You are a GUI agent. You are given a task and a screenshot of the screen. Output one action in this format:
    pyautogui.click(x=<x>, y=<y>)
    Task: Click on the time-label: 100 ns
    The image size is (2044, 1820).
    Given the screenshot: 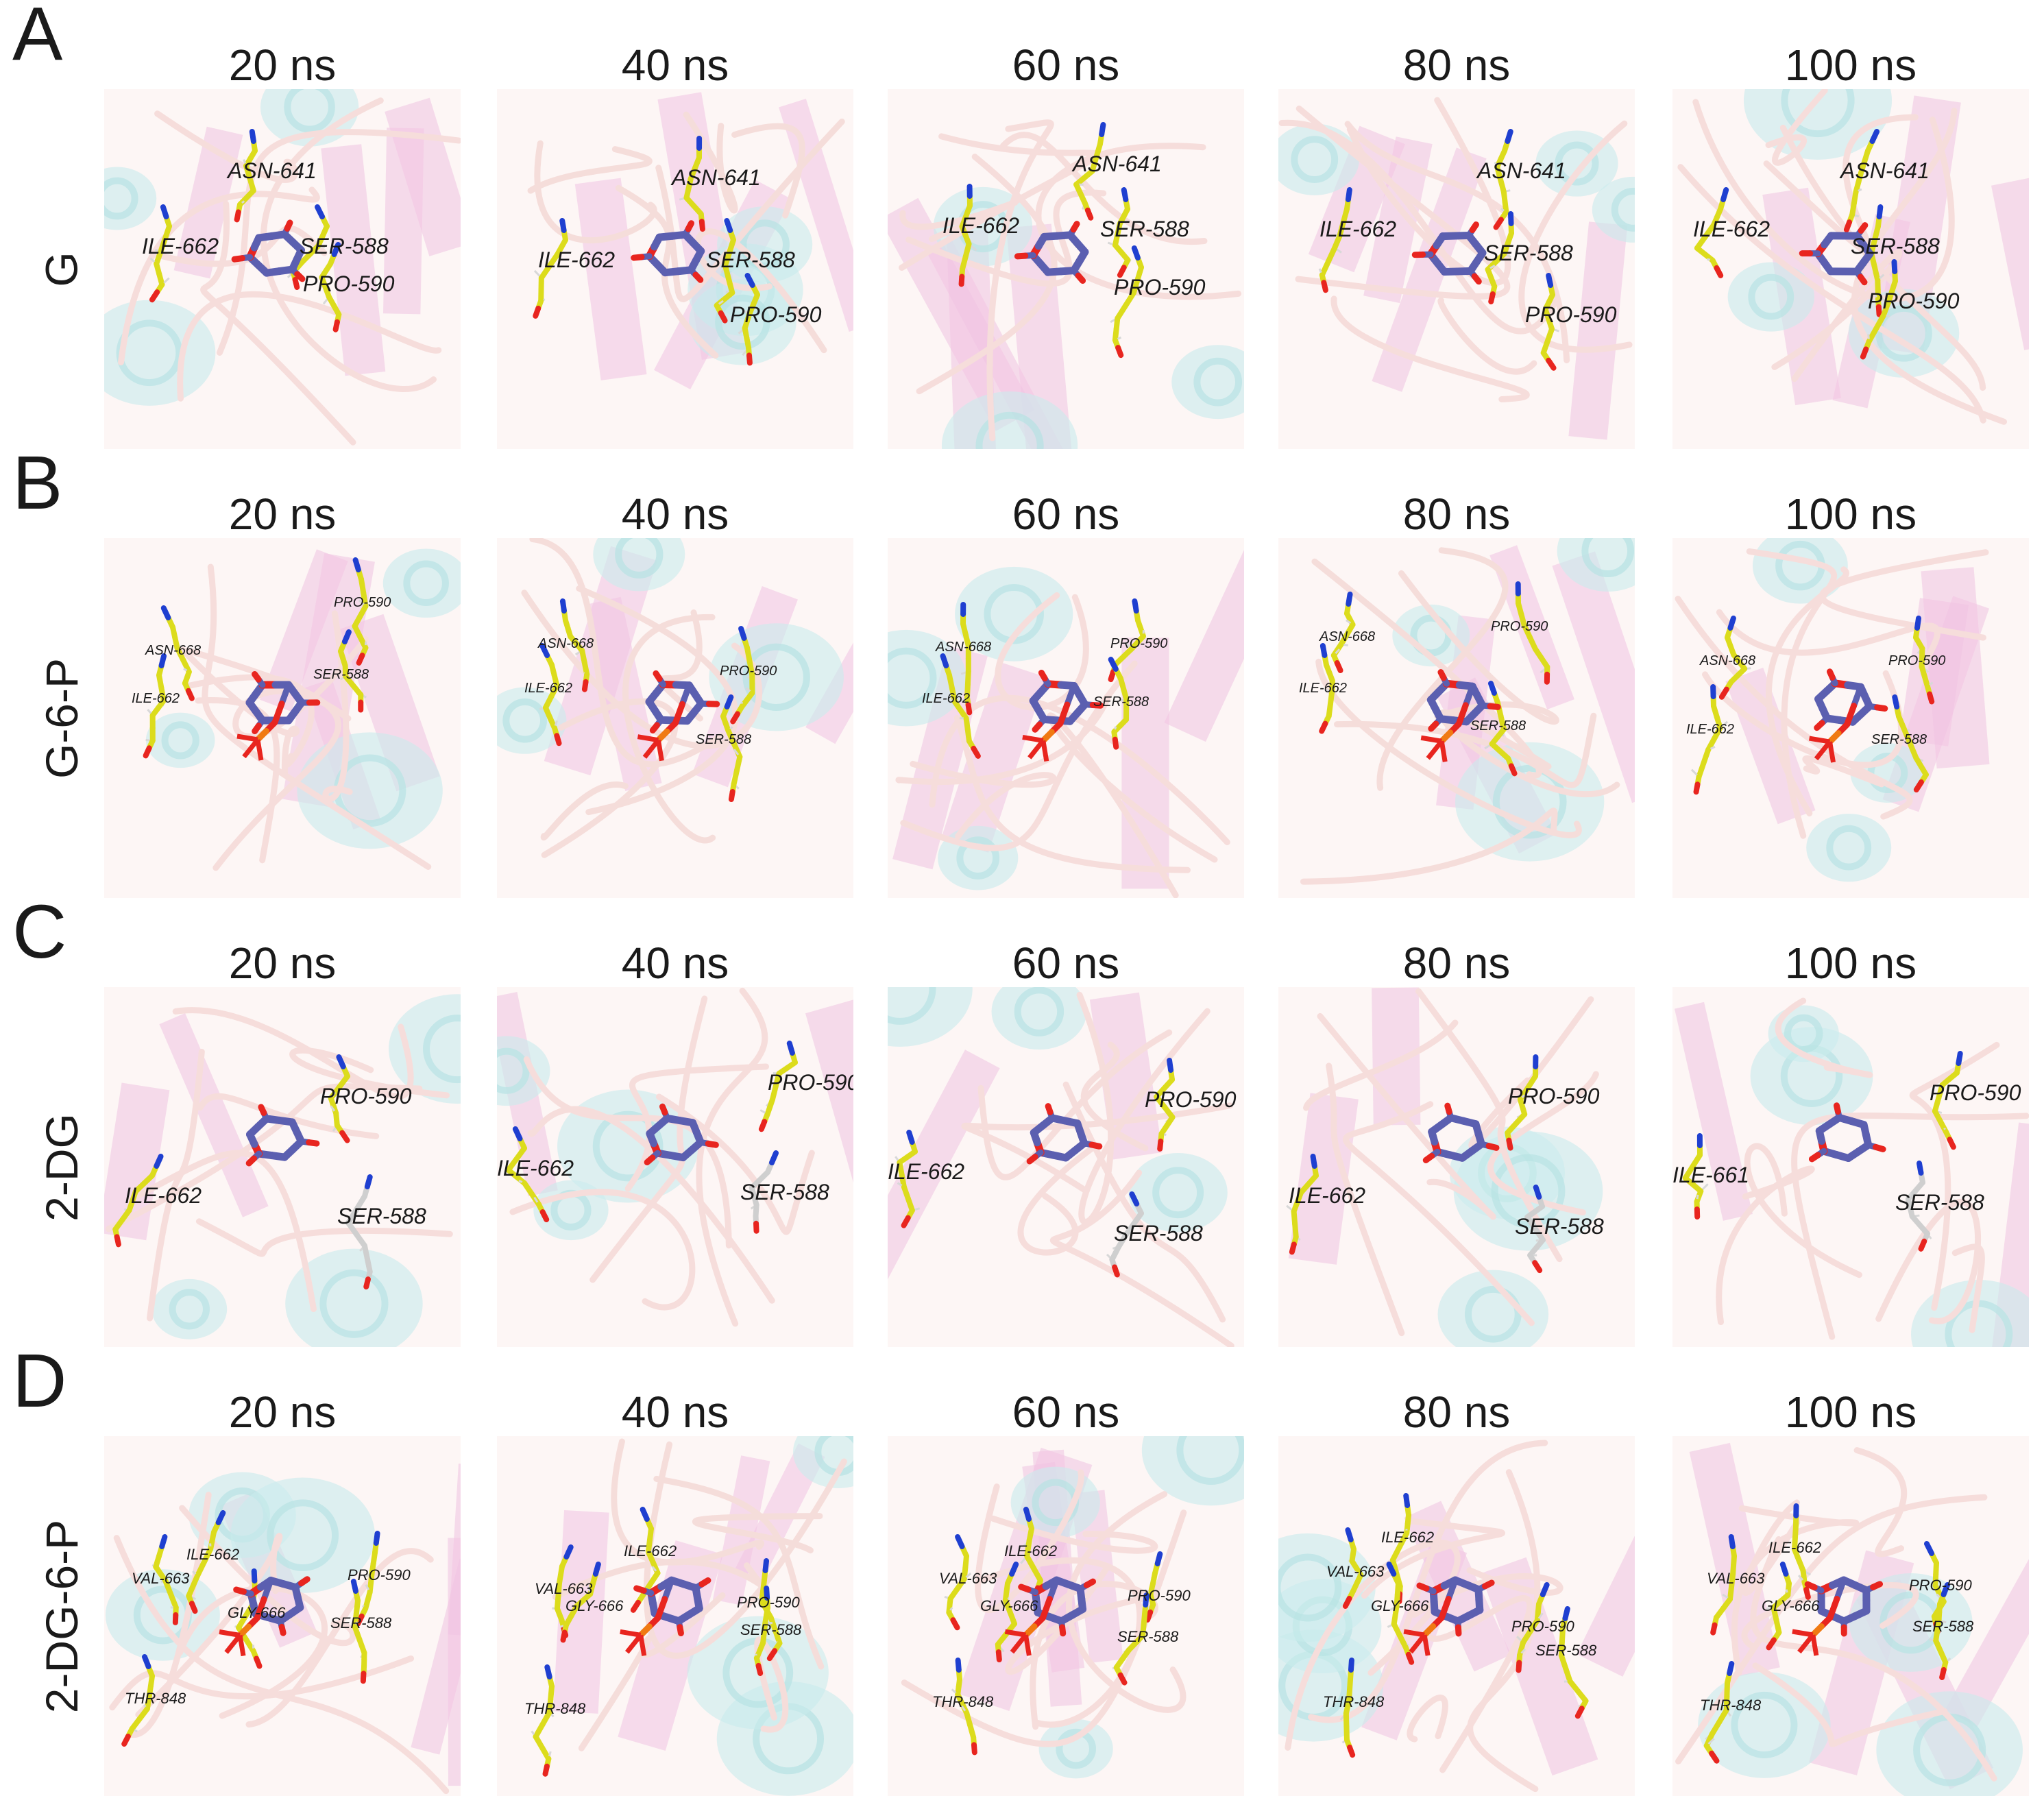 What is the action you would take?
    pyautogui.click(x=1851, y=1412)
    